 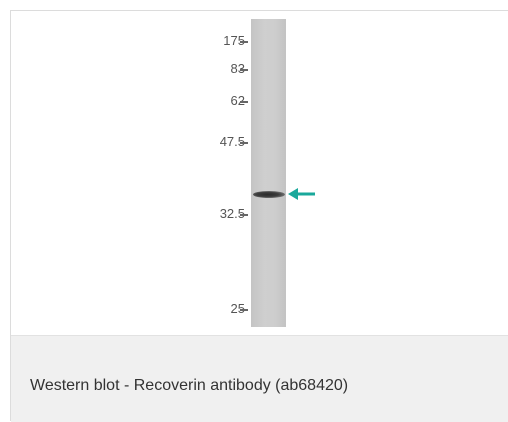 I want to click on marker-label-83: 83, so click(x=237, y=68).